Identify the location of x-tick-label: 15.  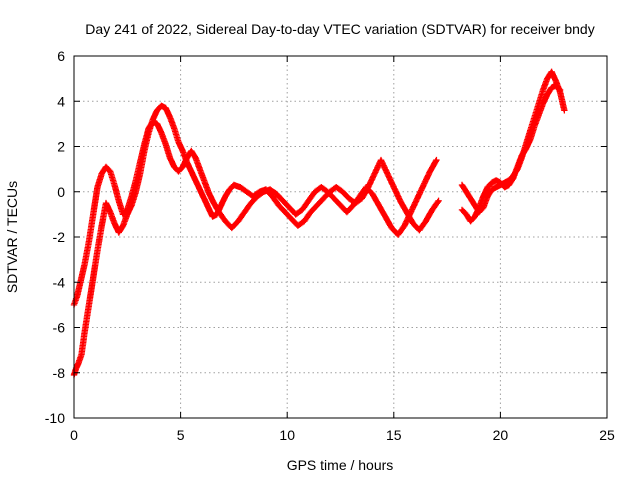
(394, 435).